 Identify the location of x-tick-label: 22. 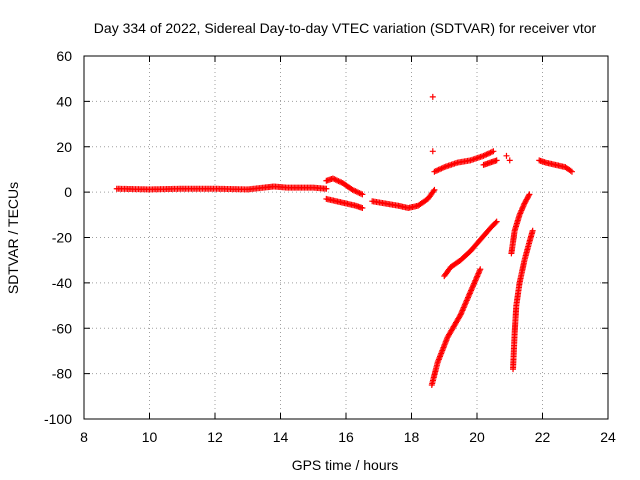
(543, 437).